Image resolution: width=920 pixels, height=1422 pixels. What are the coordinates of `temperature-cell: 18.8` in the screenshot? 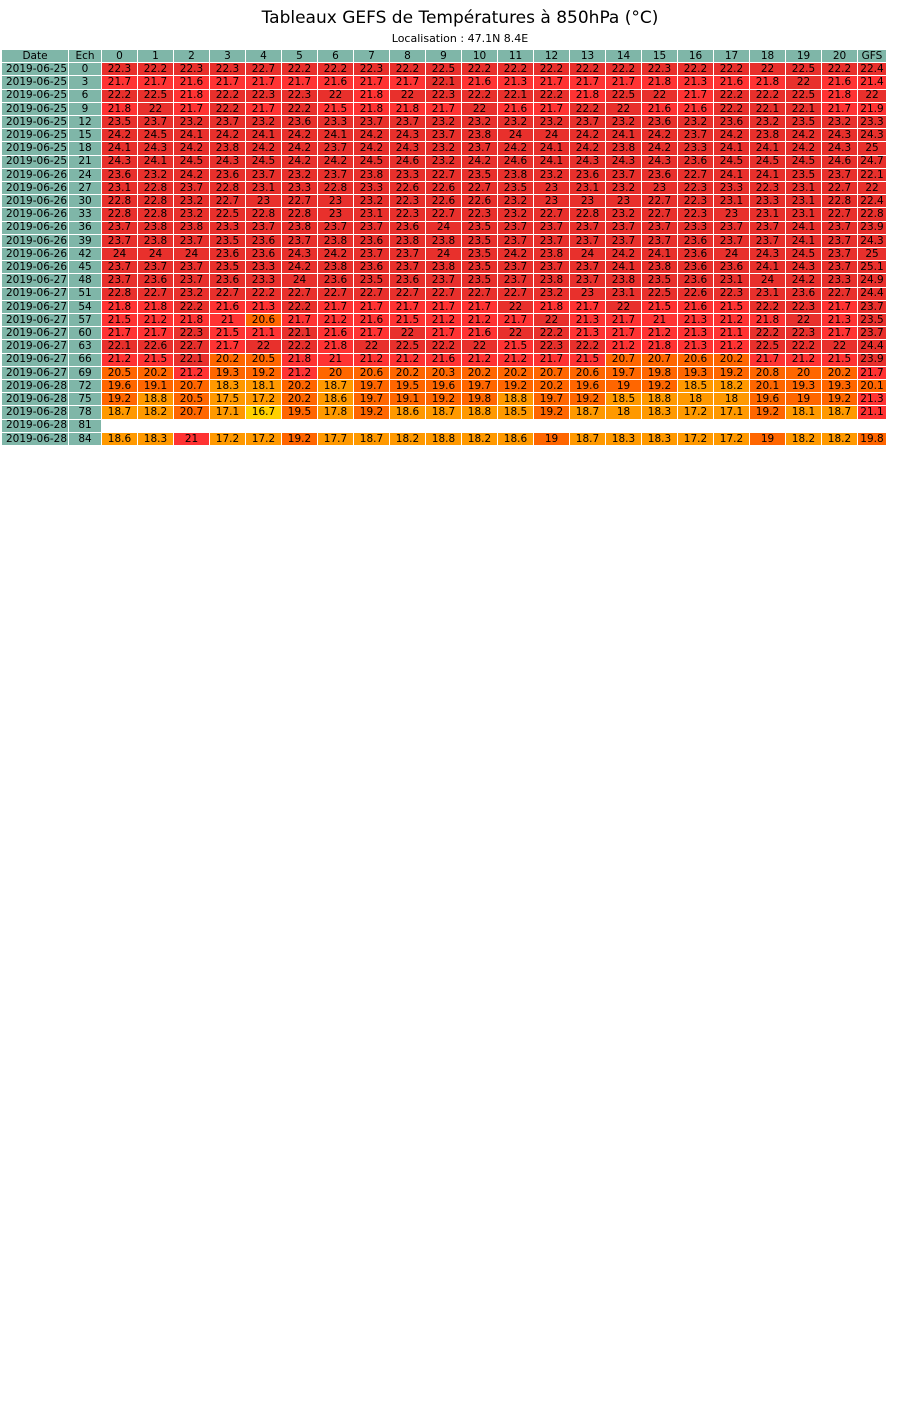 It's located at (515, 399).